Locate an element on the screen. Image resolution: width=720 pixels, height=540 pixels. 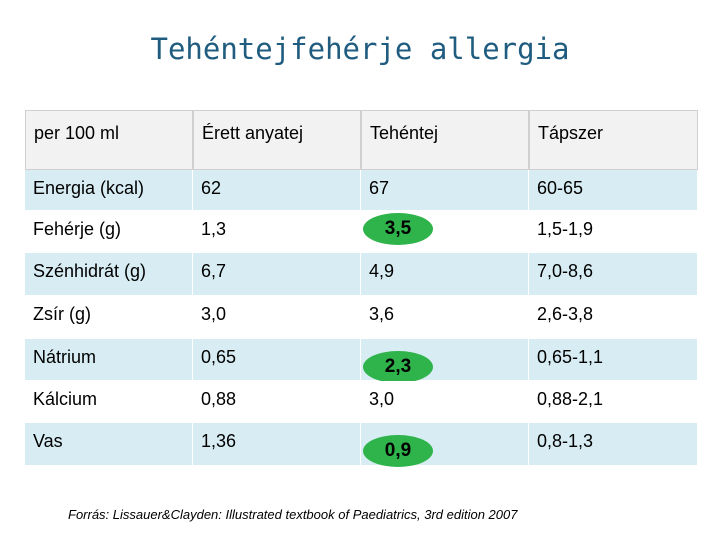
table-cell: 7,0-8,6 is located at coordinates (613, 274).